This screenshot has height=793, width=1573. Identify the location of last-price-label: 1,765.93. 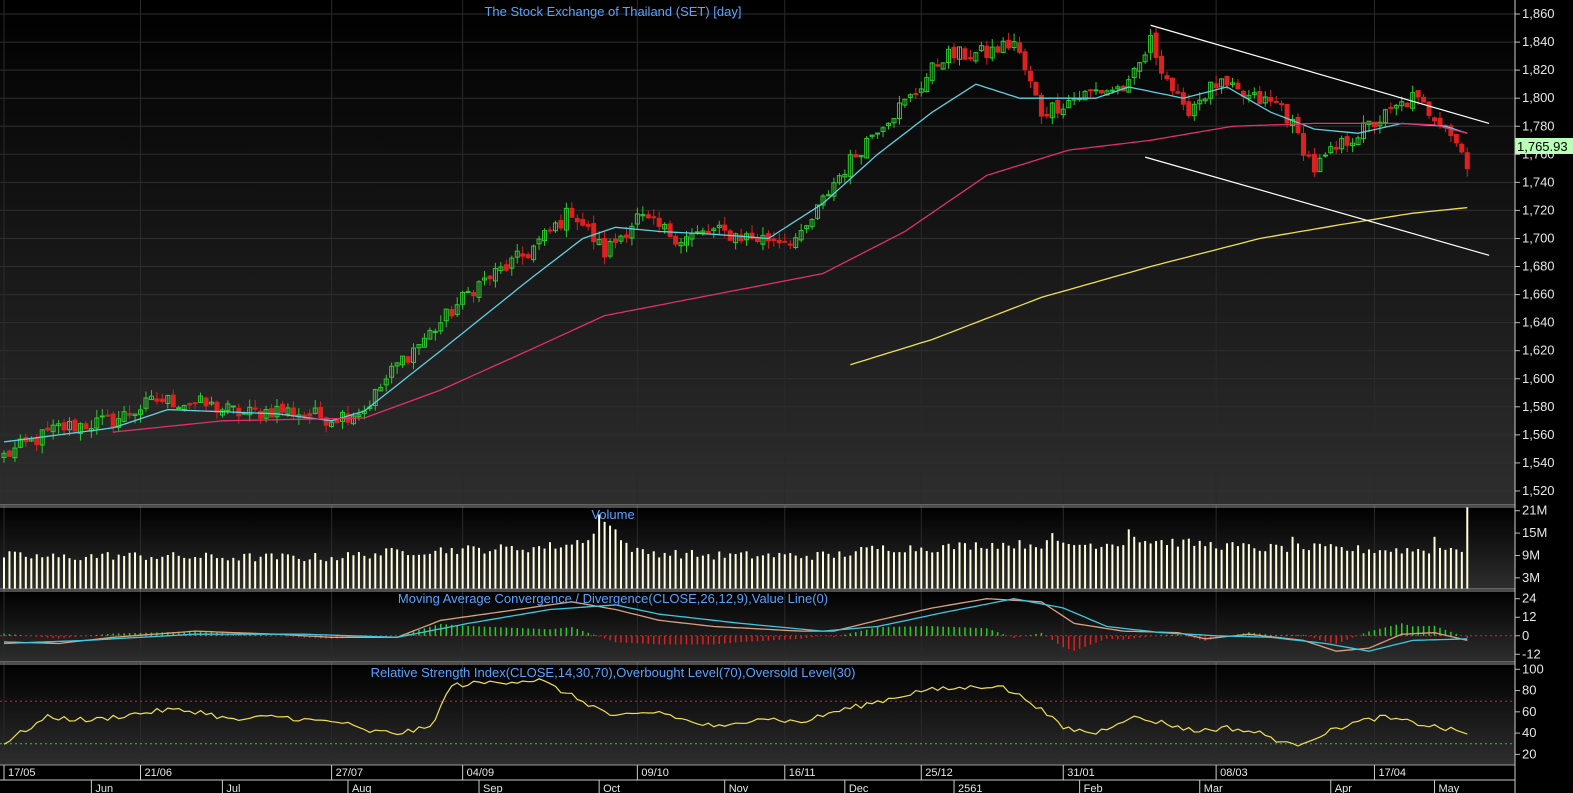
(1542, 146).